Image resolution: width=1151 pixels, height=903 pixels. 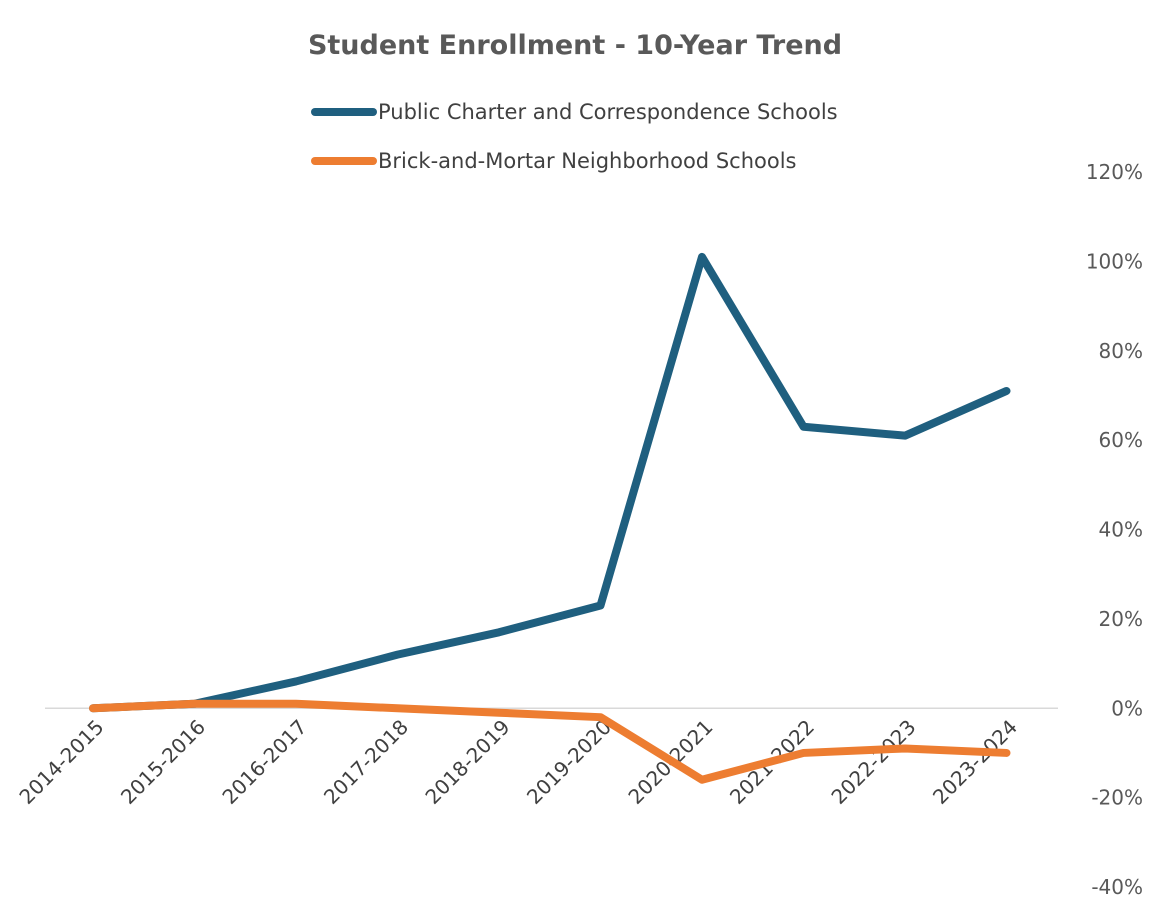 I want to click on y-tick-label: 40%, so click(x=1121, y=530).